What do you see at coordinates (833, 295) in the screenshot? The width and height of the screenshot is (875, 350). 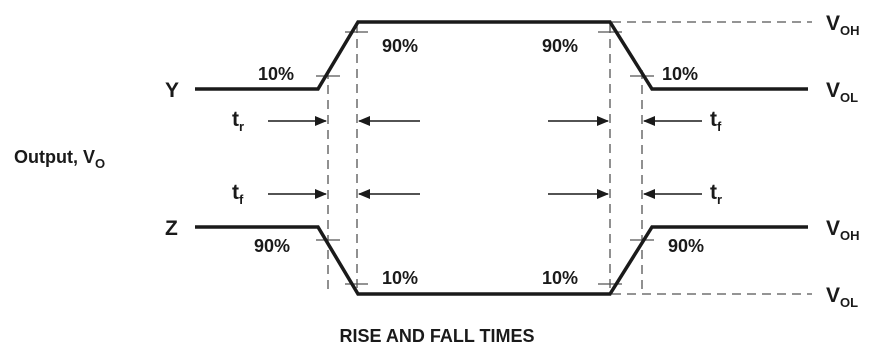 I see `vol-z-v: V` at bounding box center [833, 295].